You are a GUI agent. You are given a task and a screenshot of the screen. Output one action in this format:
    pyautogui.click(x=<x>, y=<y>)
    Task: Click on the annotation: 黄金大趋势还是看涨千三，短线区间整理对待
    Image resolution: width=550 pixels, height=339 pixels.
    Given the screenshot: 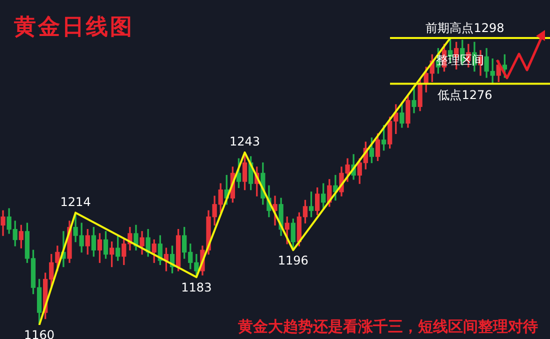 What is the action you would take?
    pyautogui.click(x=387, y=326)
    